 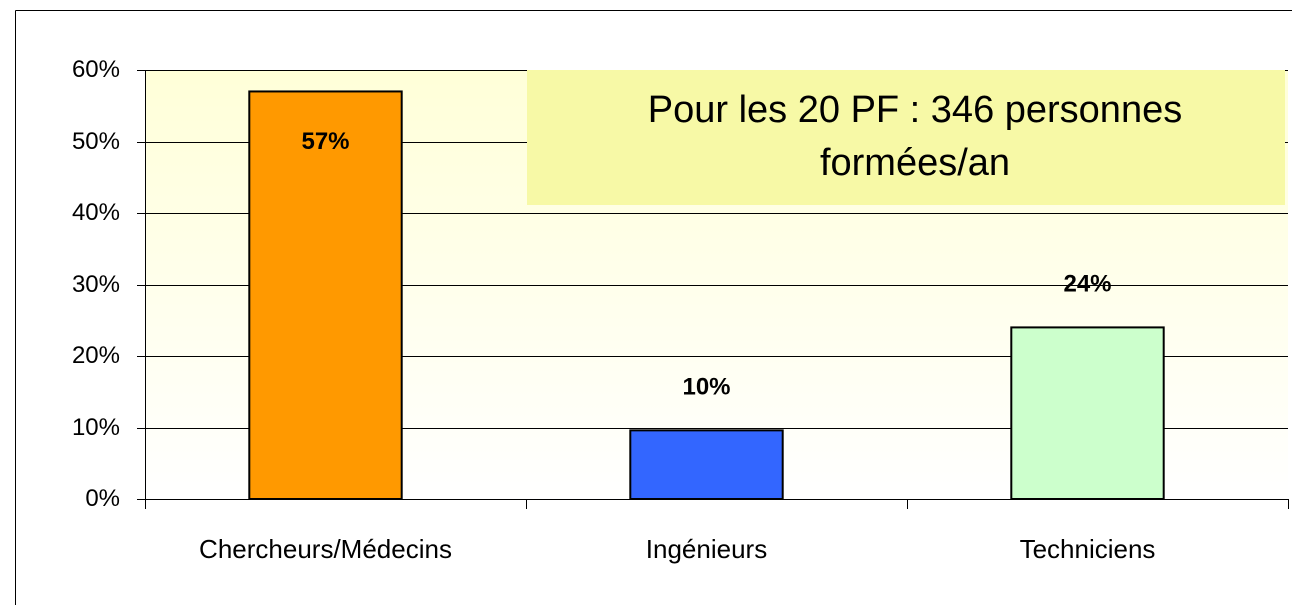 I want to click on y-tick-label: 10%, so click(x=96, y=427).